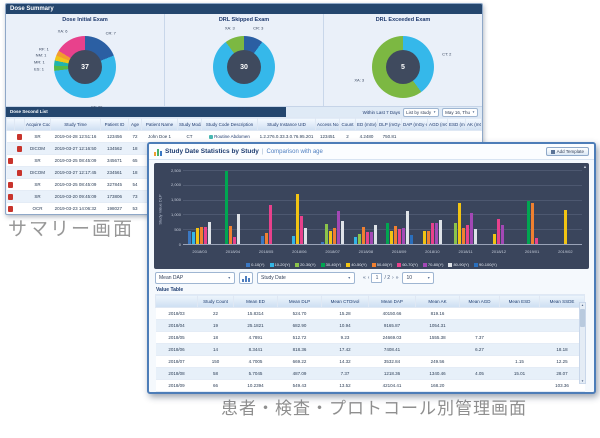 Image resolution: width=600 pixels, height=438 pixels. I want to click on cell: 234561, so click(114, 172).